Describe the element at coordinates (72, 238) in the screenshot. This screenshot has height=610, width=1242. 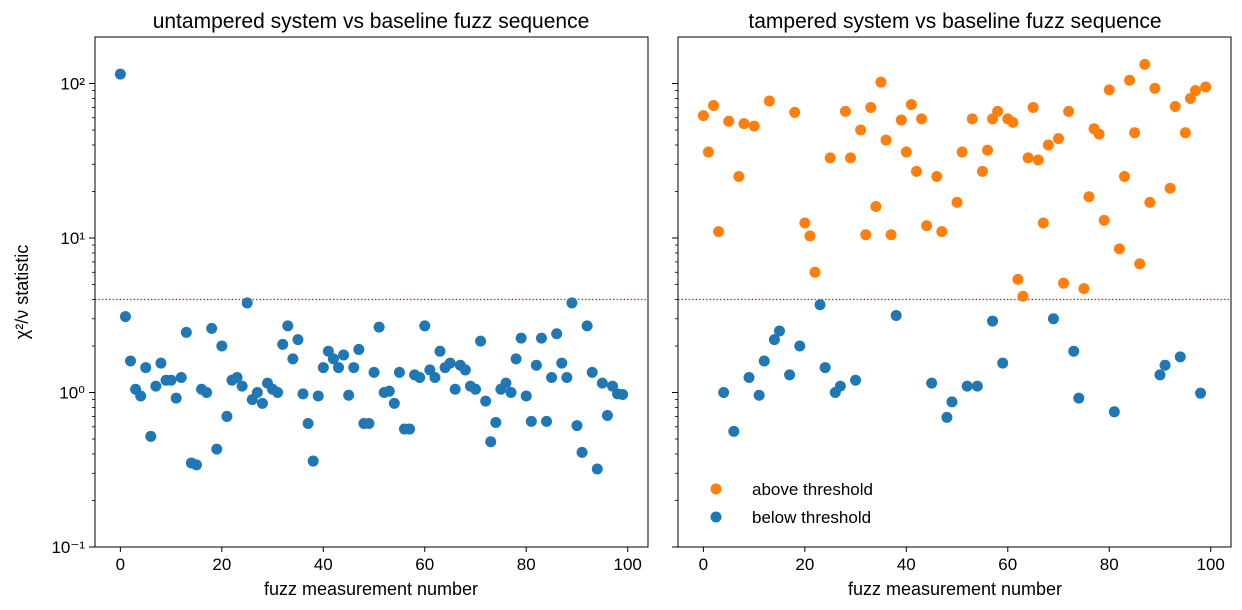
I see `y-tick-label: 10¹` at that location.